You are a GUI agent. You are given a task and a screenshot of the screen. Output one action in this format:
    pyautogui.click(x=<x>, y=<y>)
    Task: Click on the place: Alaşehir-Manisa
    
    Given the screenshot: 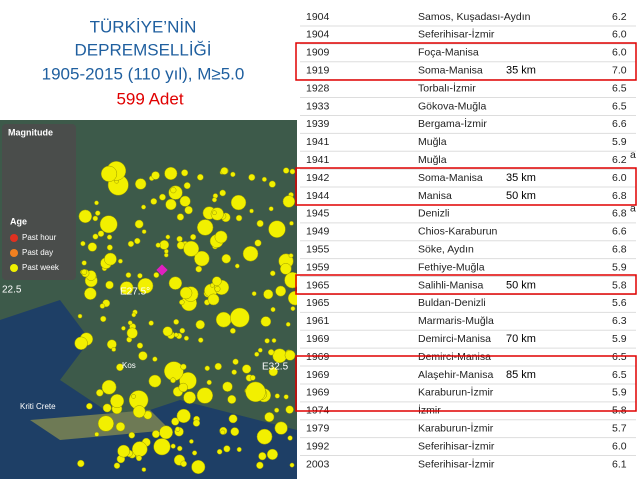 What is the action you would take?
    pyautogui.click(x=455, y=375)
    